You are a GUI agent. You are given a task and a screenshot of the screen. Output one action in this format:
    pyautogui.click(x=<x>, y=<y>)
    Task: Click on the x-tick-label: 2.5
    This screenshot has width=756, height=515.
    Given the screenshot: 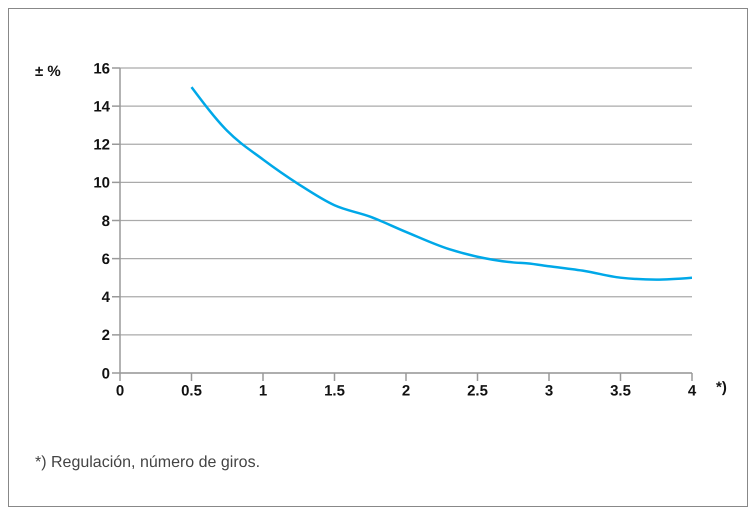 What is the action you would take?
    pyautogui.click(x=477, y=391)
    